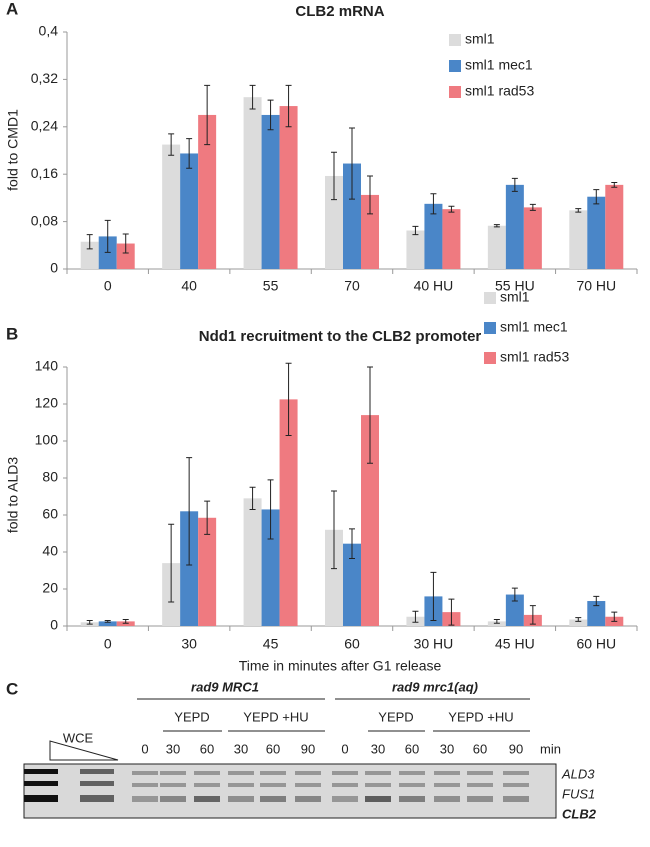 The width and height of the screenshot is (650, 847). What do you see at coordinates (271, 286) in the screenshot?
I see `x-tick-label: 55` at bounding box center [271, 286].